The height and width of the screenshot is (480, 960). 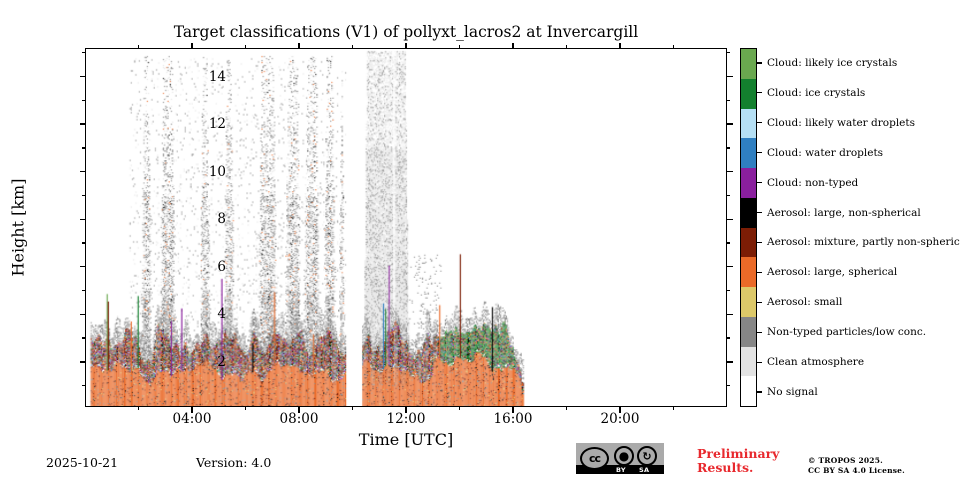 I want to click on legend-label-4: Cloud: non-typed, so click(x=813, y=182).